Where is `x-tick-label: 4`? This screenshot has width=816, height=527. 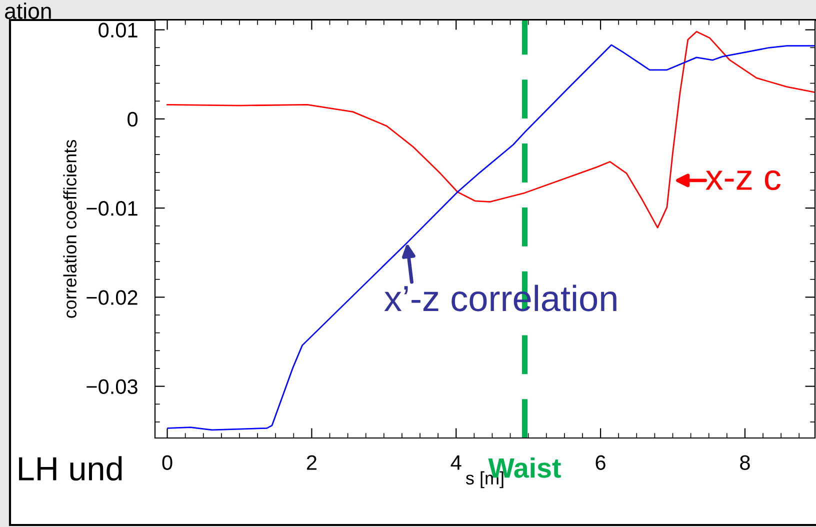 x-tick-label: 4 is located at coordinates (456, 462).